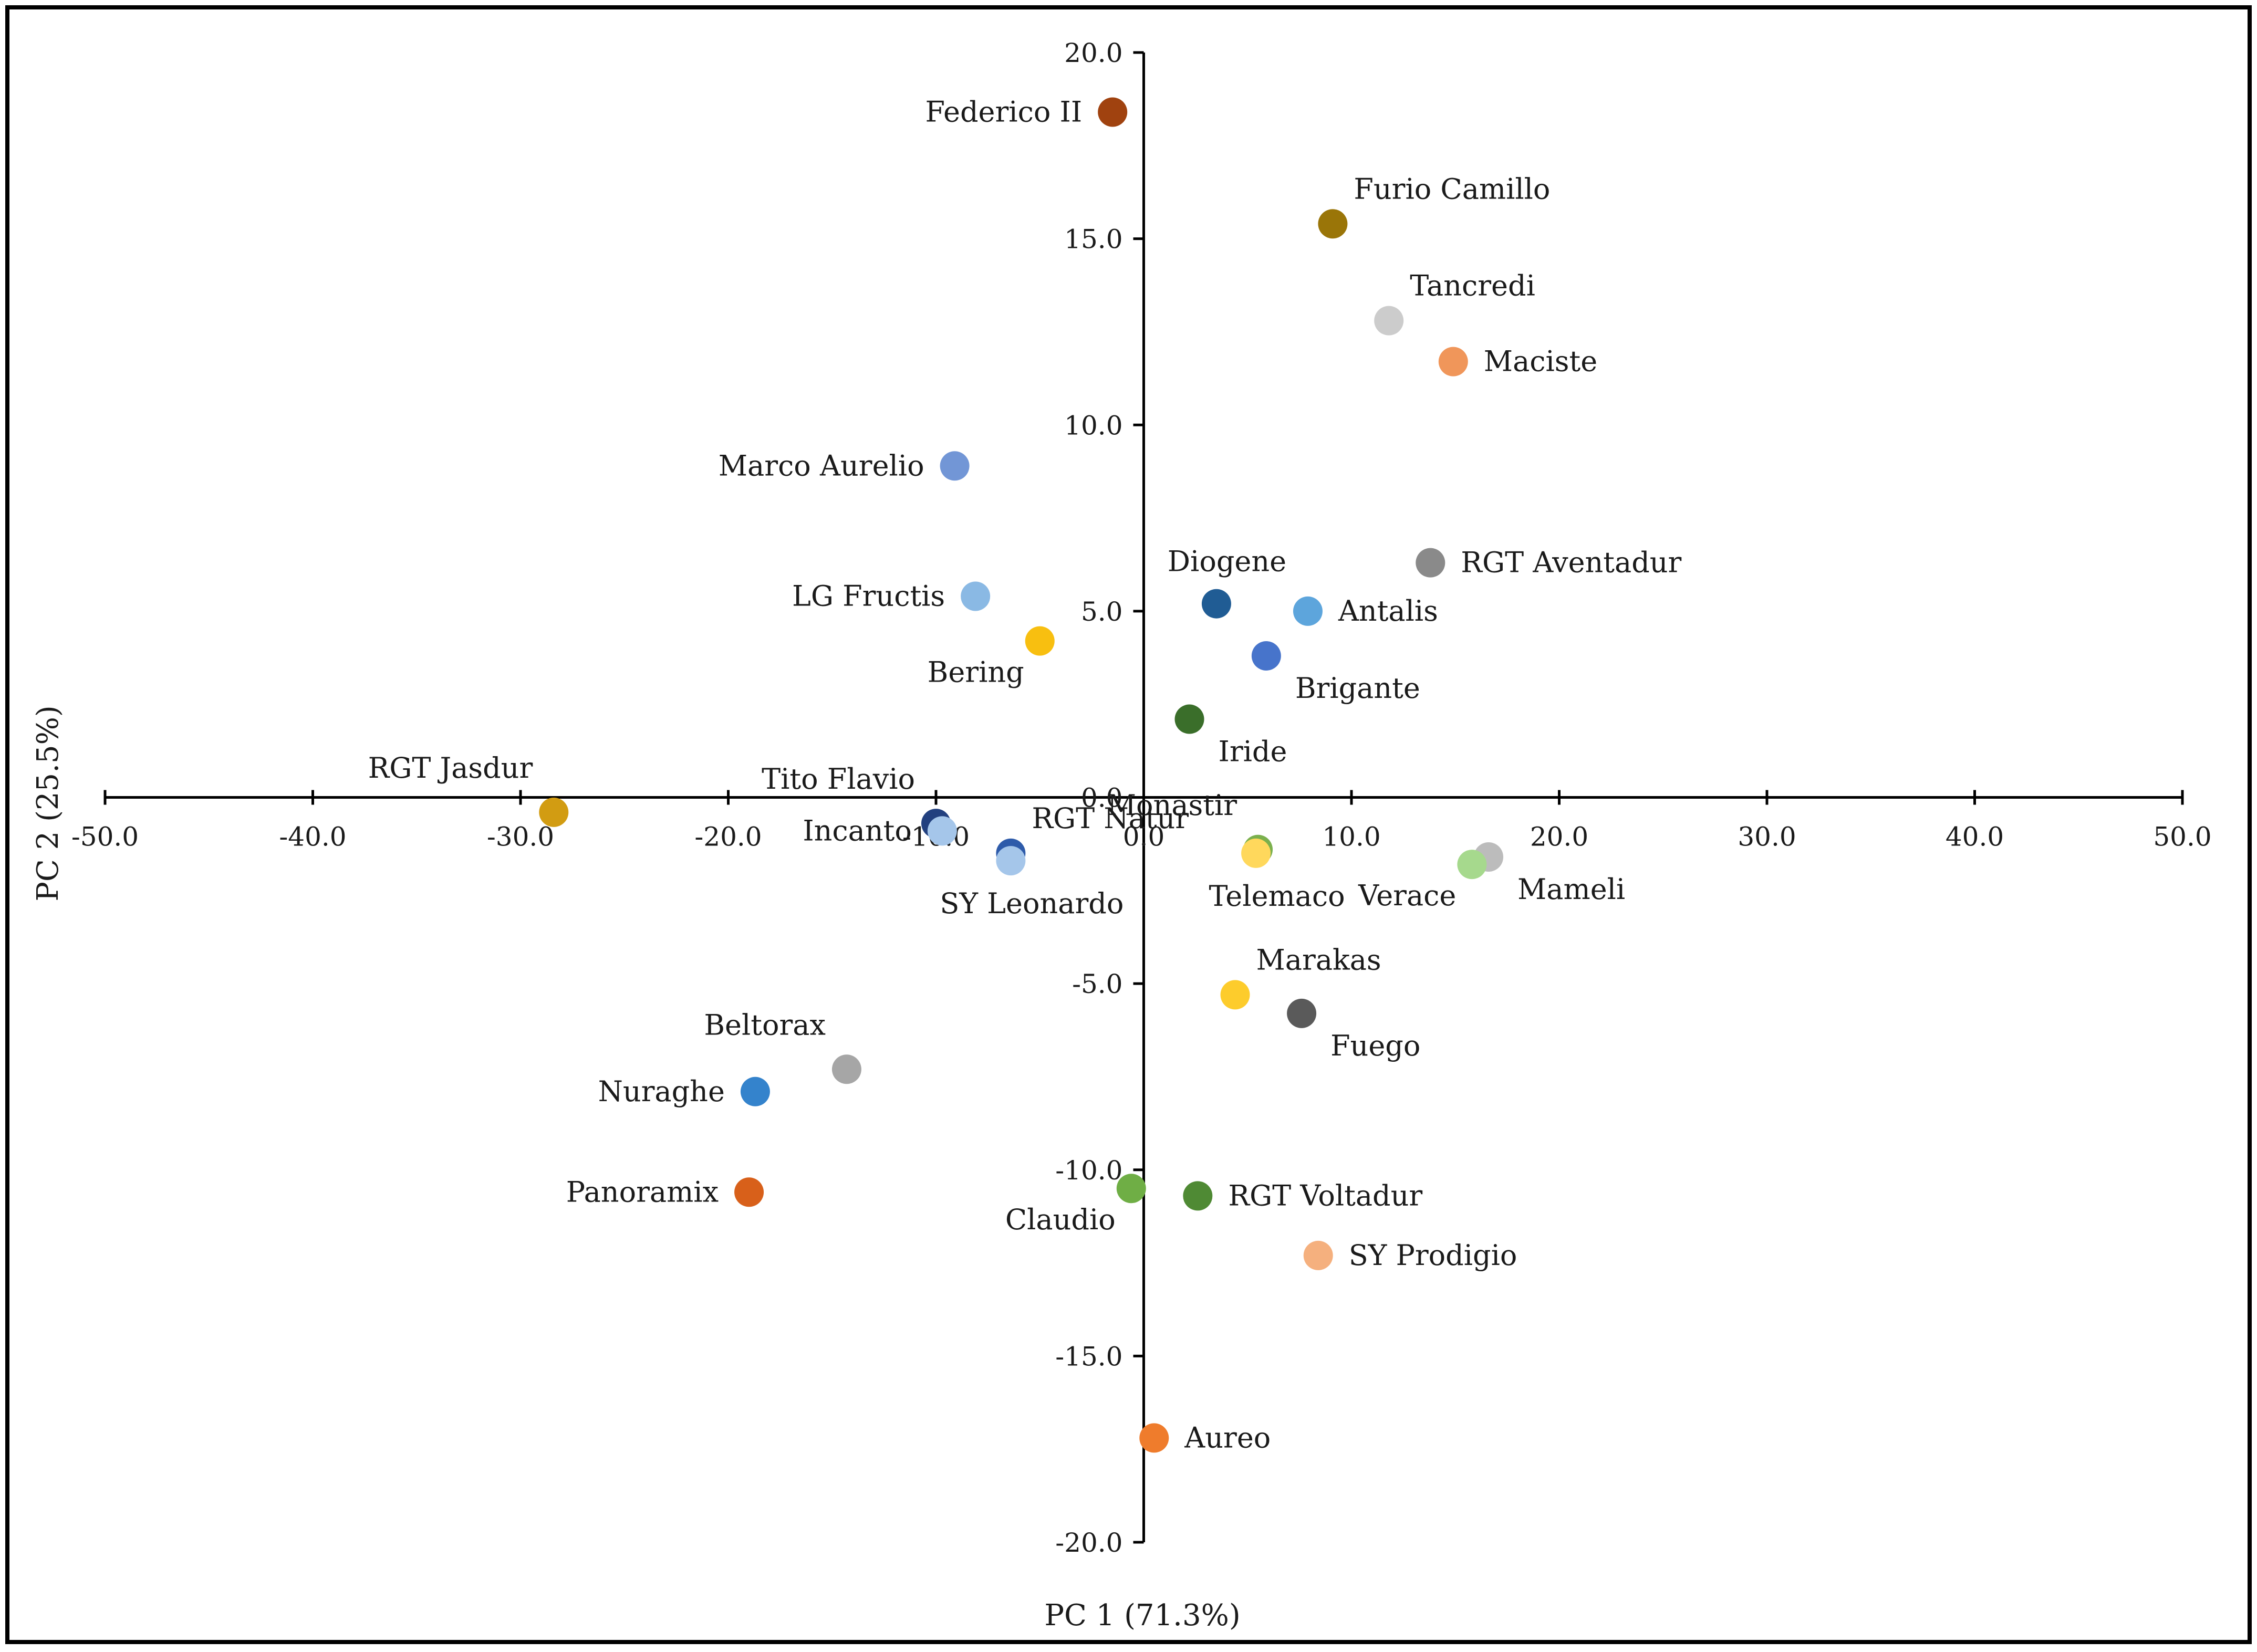 The height and width of the screenshot is (1652, 2257). What do you see at coordinates (728, 837) in the screenshot?
I see `x-tick-label: -20.0` at bounding box center [728, 837].